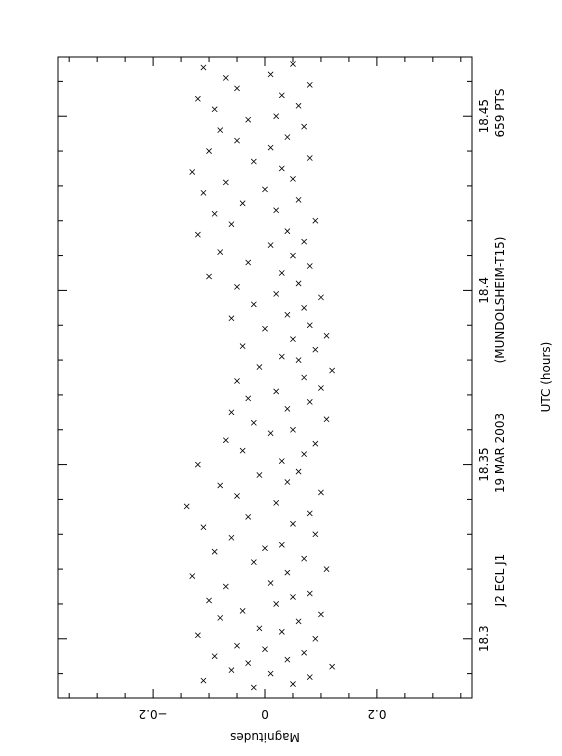 Image resolution: width=562 pixels, height=756 pixels. I want to click on y-axis-label: Magnitudes, so click(265, 737).